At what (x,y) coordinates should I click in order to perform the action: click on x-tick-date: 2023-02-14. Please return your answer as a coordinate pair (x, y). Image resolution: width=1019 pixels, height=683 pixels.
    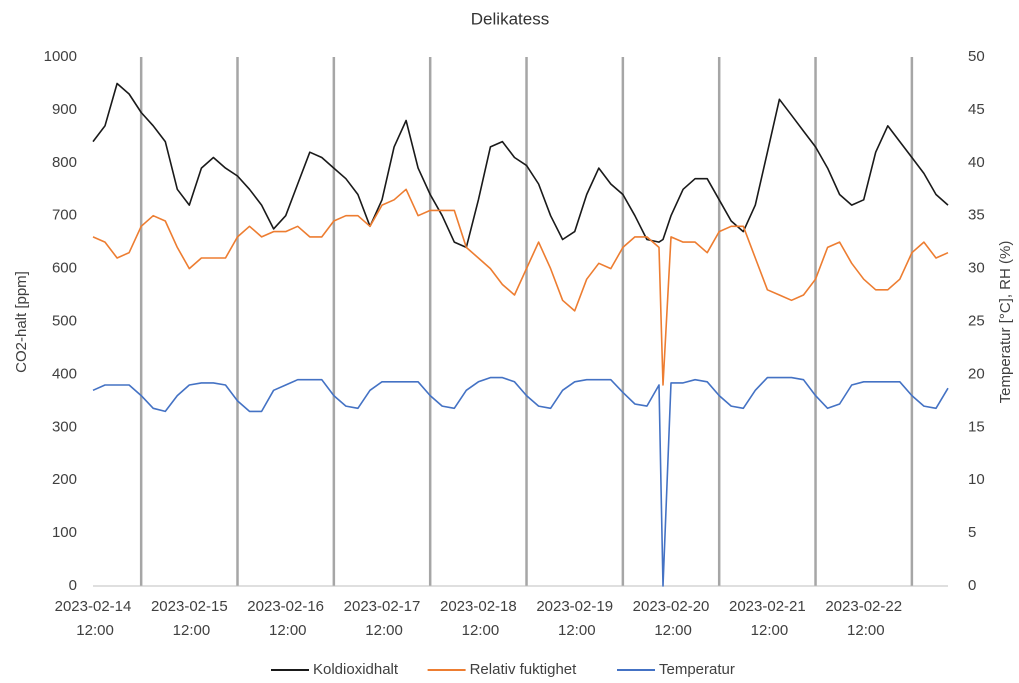
    Looking at the image, I should click on (93, 606).